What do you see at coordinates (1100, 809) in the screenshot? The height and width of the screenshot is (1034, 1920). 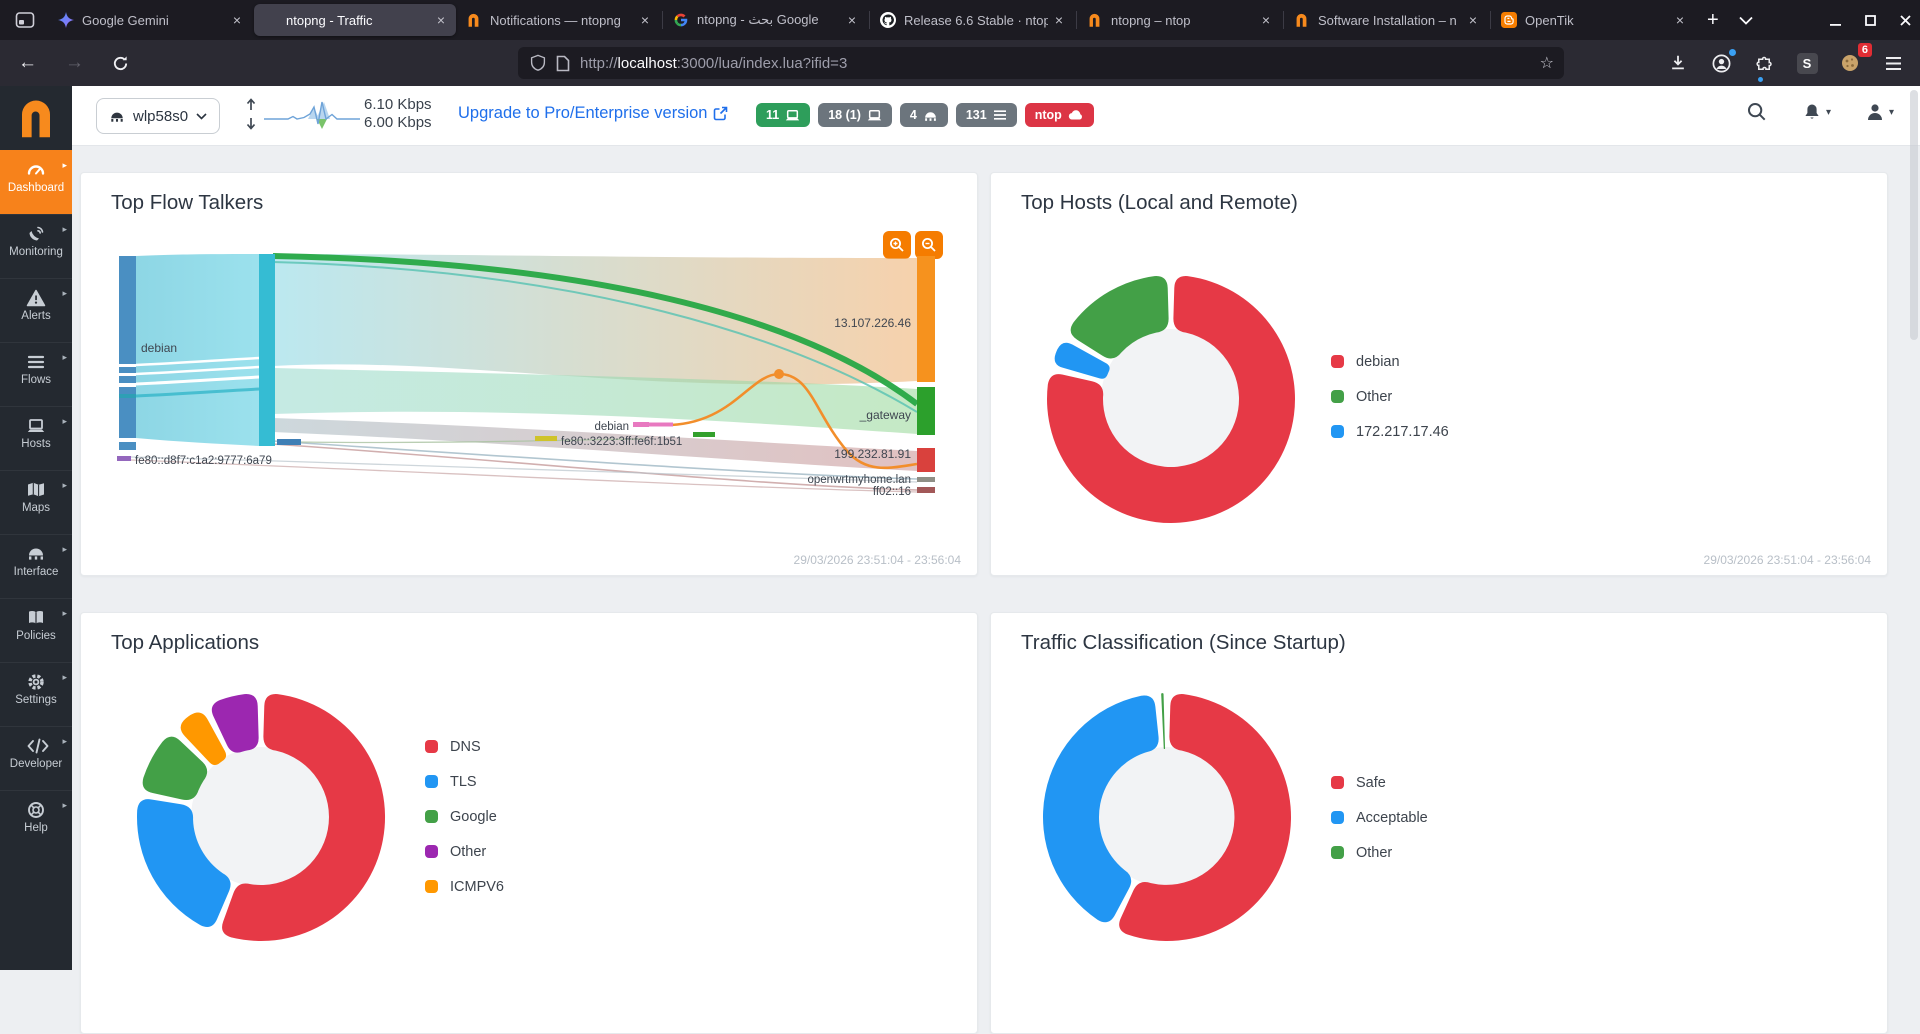 I see `donut-slice-Acceptable` at bounding box center [1100, 809].